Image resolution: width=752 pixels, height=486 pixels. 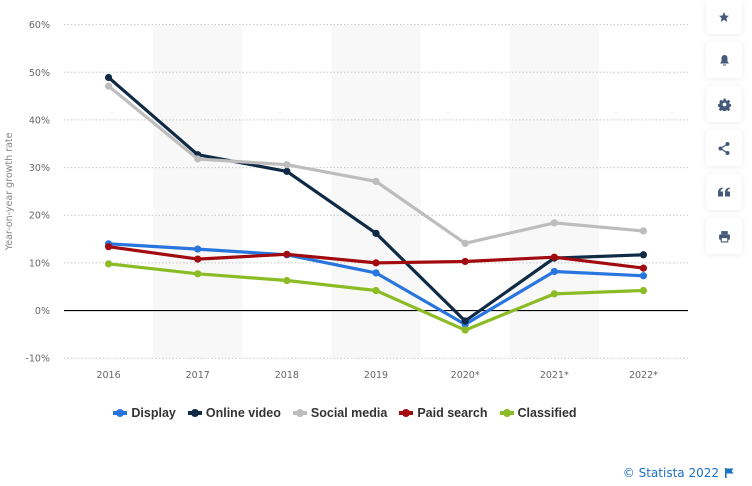 I want to click on legend-item: Paid search, so click(x=443, y=413).